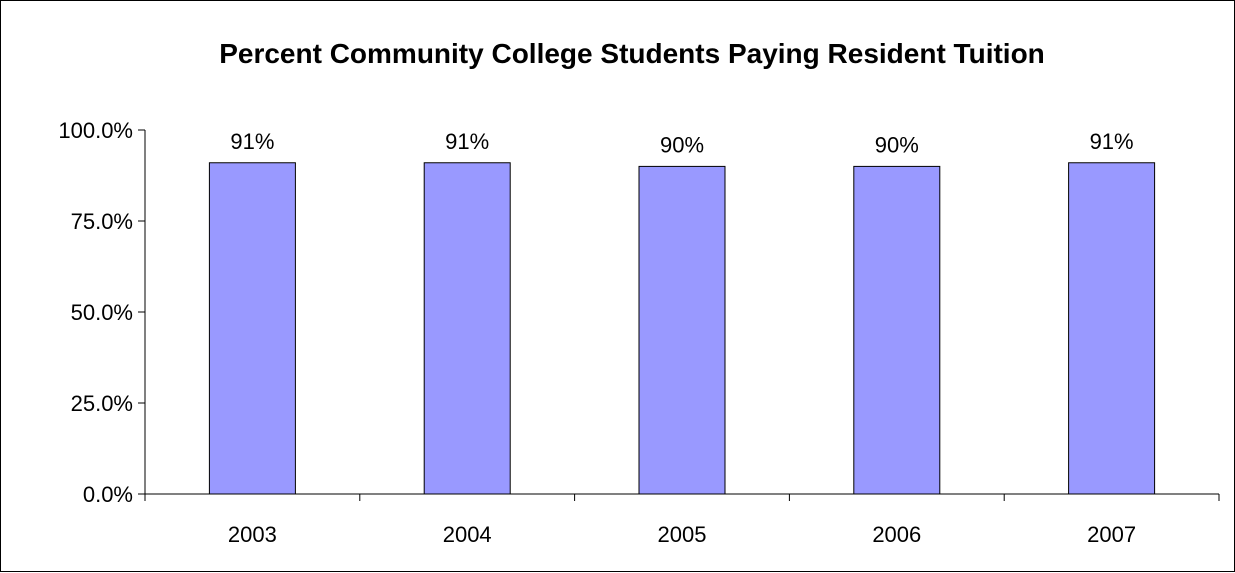 The image size is (1235, 573). What do you see at coordinates (1111, 534) in the screenshot?
I see `x-tick-label: 2007` at bounding box center [1111, 534].